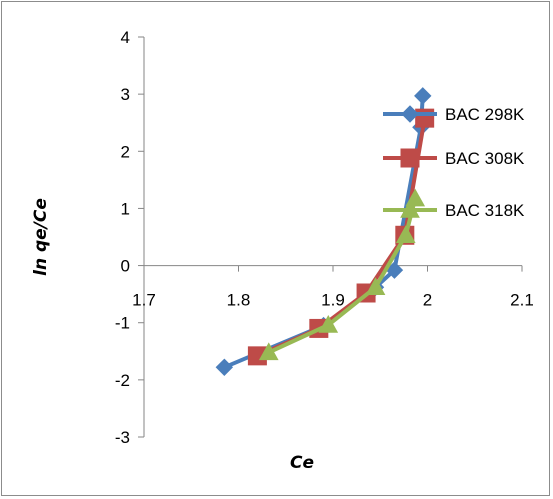 The image size is (553, 499). I want to click on x-axis-title: Ce, so click(302, 463).